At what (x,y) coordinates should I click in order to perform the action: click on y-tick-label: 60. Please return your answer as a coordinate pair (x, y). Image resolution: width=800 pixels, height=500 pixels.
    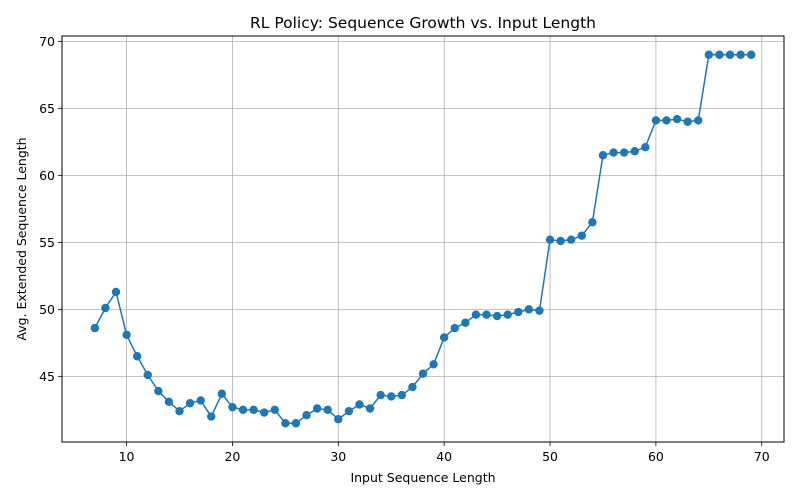
    Looking at the image, I should click on (47, 175).